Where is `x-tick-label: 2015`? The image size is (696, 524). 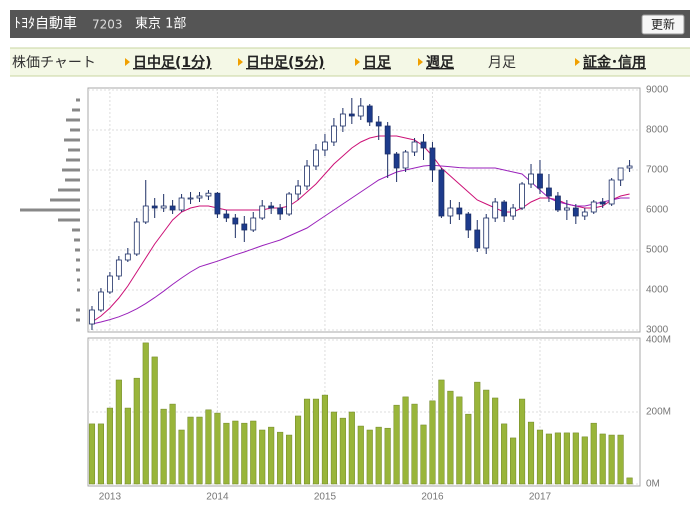 x-tick-label: 2015 is located at coordinates (325, 497).